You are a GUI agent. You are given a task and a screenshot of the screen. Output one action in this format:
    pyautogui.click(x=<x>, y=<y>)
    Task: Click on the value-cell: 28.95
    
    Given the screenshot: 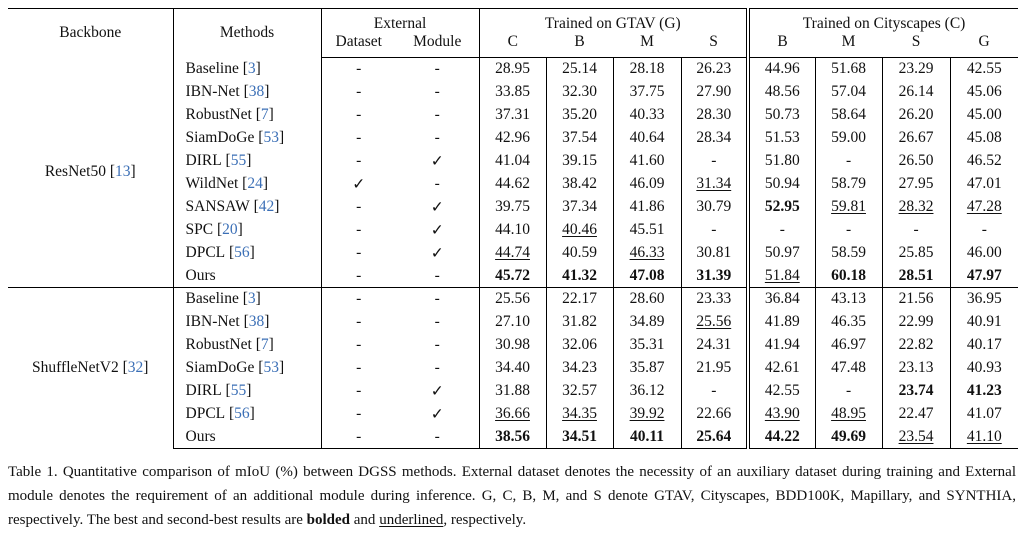 What is the action you would take?
    pyautogui.click(x=513, y=69)
    